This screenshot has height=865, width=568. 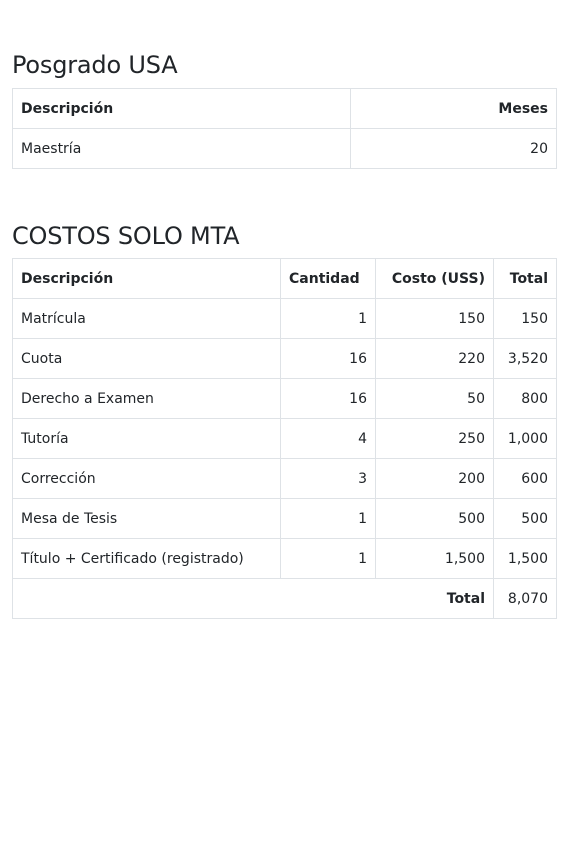 I want to click on table-row: Mesa de Tesis 1 500 500, so click(x=284, y=518).